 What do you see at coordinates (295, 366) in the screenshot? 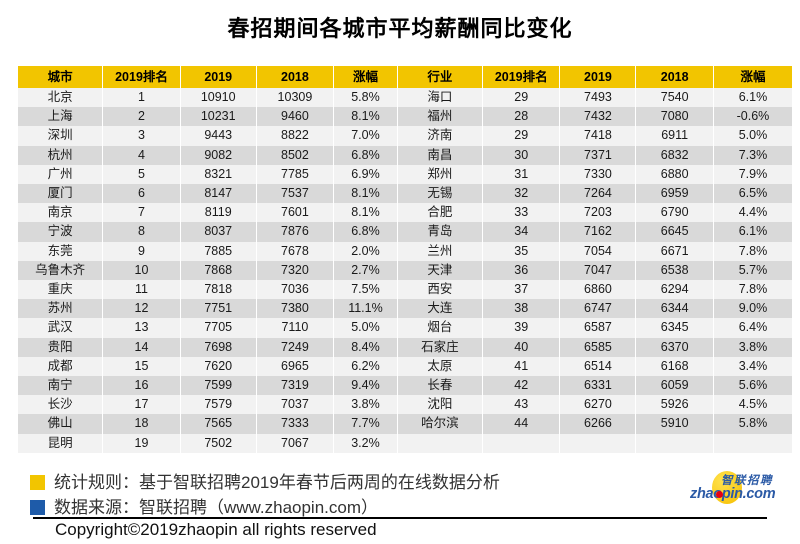
I see `table-cell: 6965` at bounding box center [295, 366].